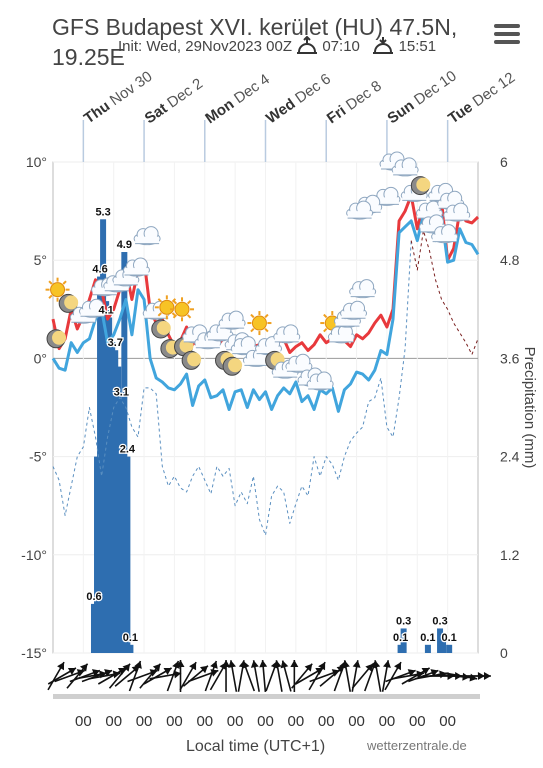 This screenshot has height=768, width=543. What do you see at coordinates (34, 555) in the screenshot?
I see `y-tick-label: -10°` at bounding box center [34, 555].